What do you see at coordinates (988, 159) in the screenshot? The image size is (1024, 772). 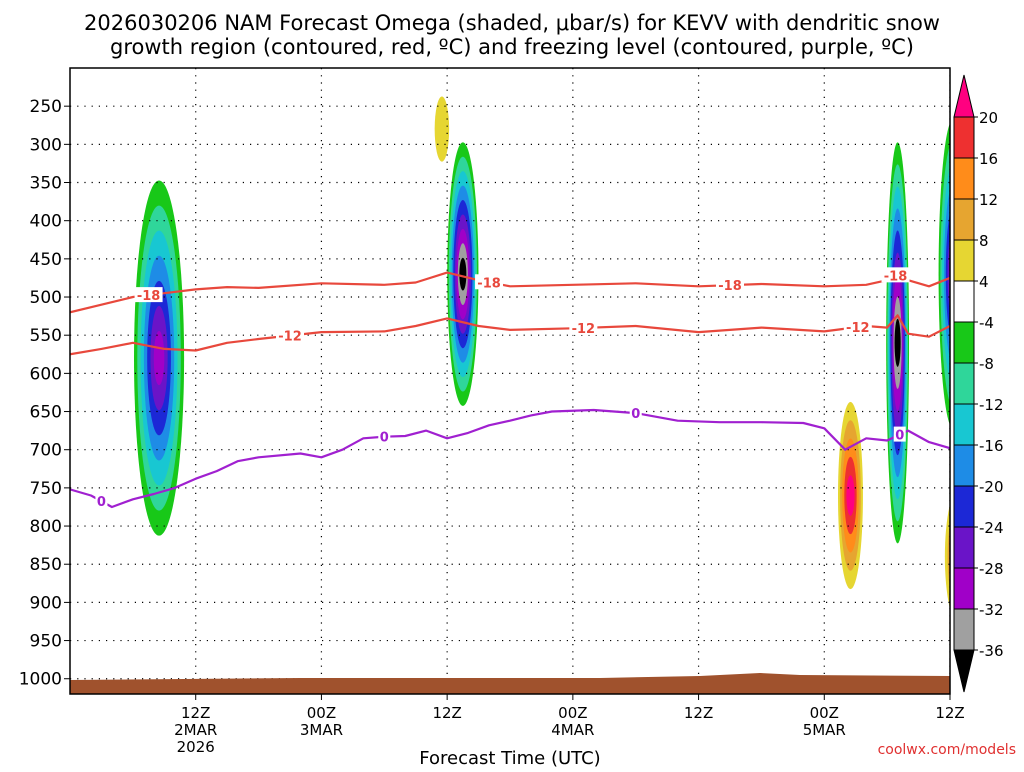 I see `colorbar-label-1: 16` at bounding box center [988, 159].